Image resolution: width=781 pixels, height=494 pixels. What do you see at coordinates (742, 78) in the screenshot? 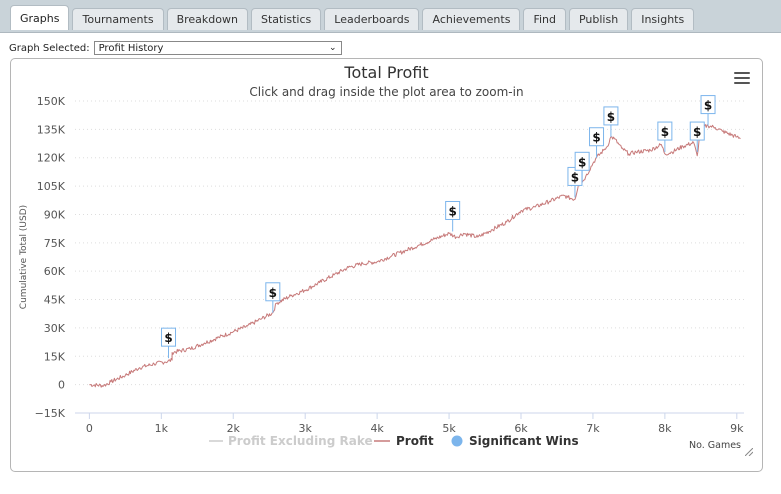
I see `hamburger-menu-icon` at bounding box center [742, 78].